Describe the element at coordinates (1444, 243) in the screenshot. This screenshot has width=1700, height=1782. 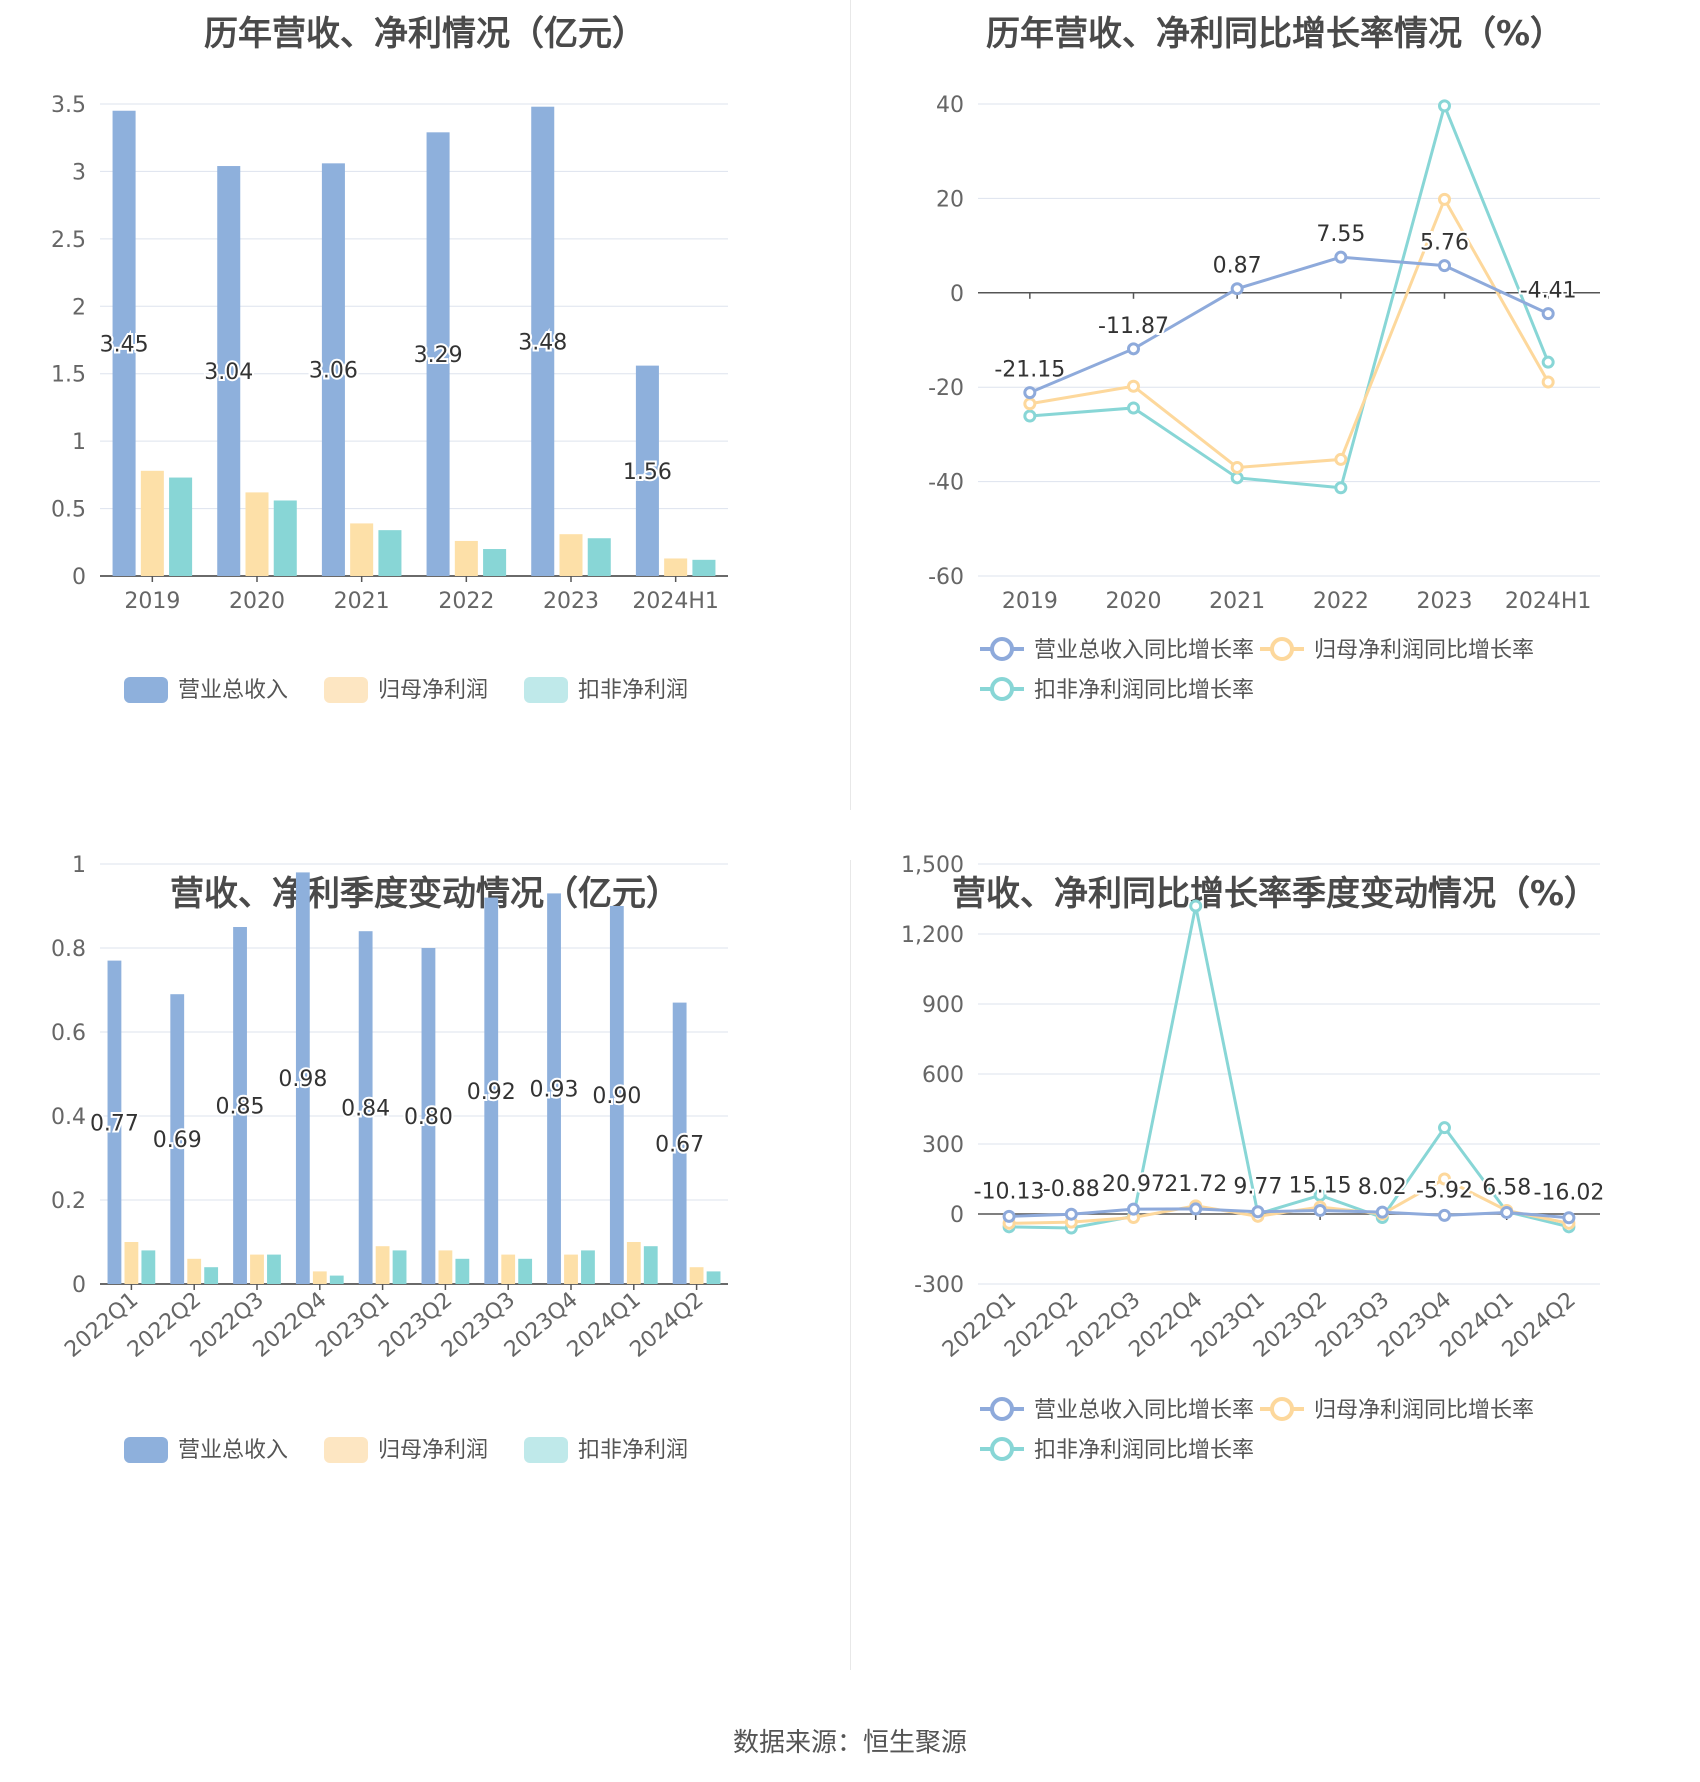
I see `line-data-label: 5.76` at that location.